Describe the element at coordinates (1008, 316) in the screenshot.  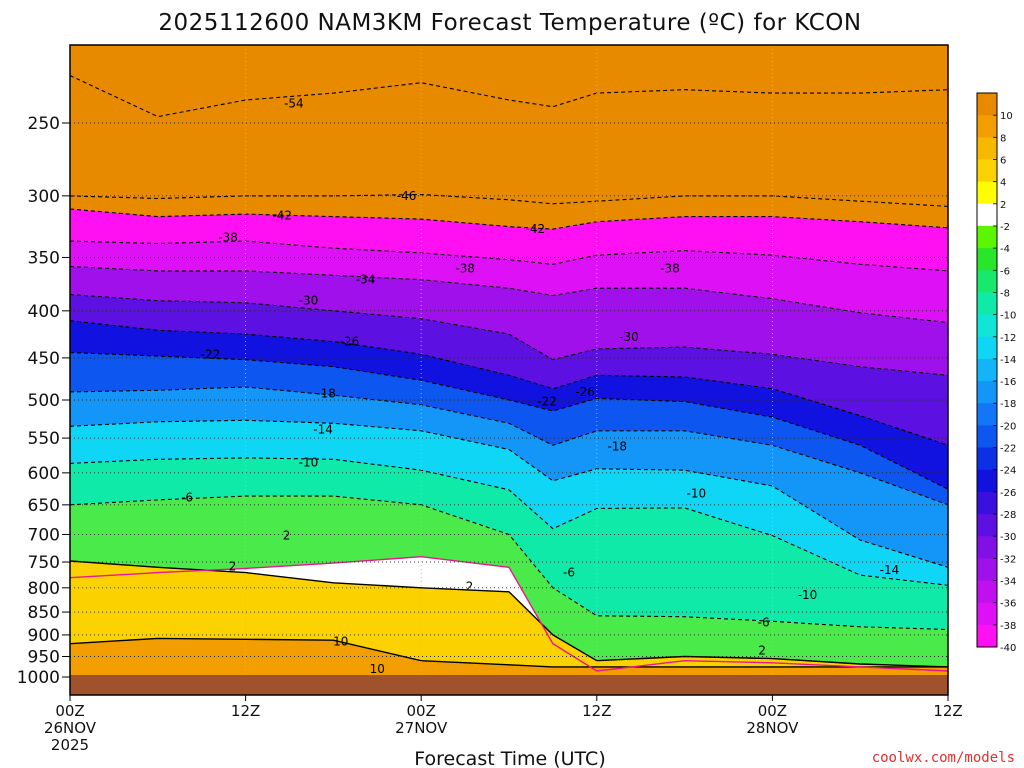
I see `colorbar-tick-label: -10` at that location.